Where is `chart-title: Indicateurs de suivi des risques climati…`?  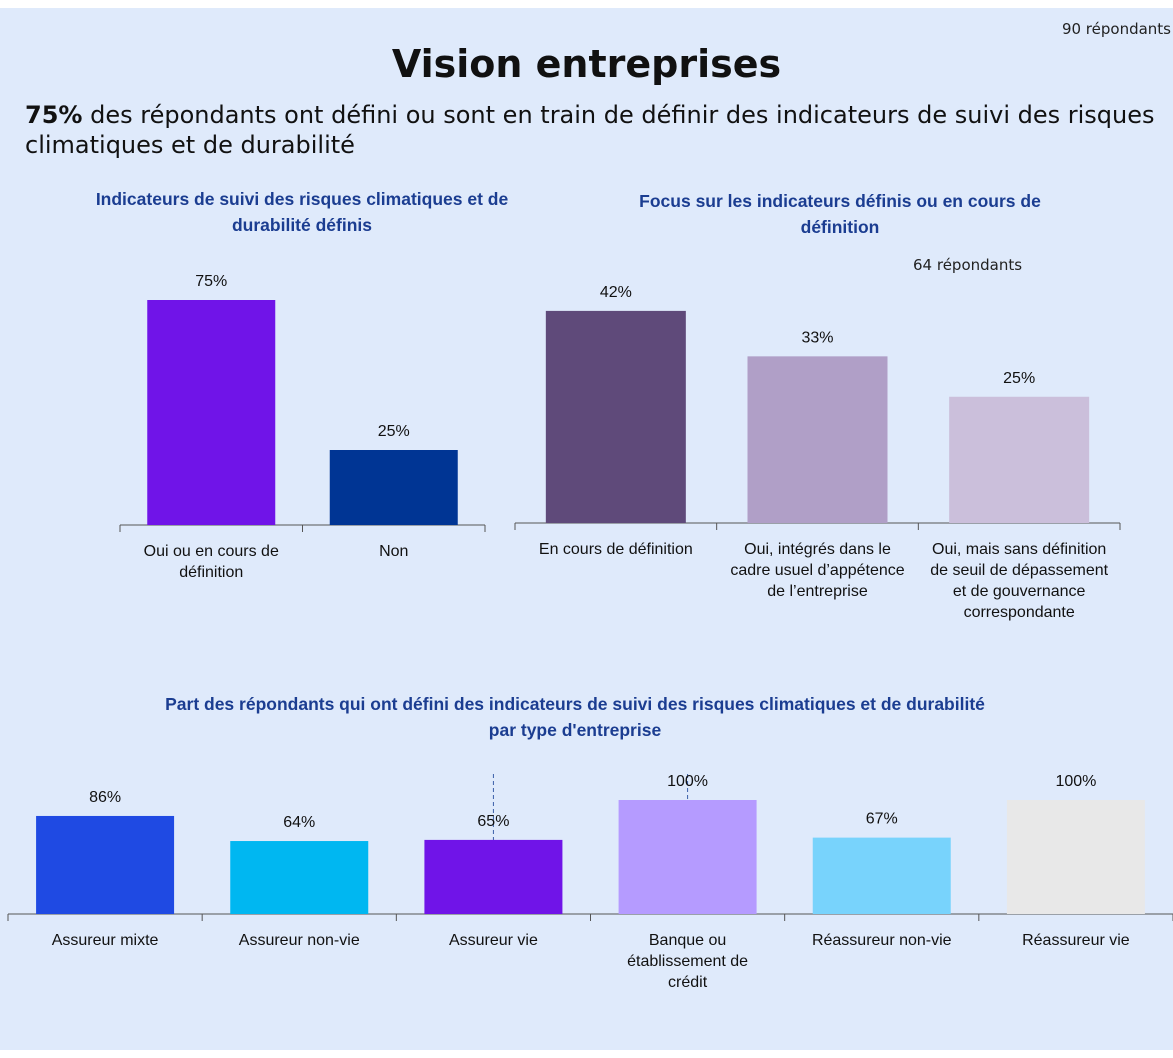 chart-title: Indicateurs de suivi des risques climati… is located at coordinates (302, 212).